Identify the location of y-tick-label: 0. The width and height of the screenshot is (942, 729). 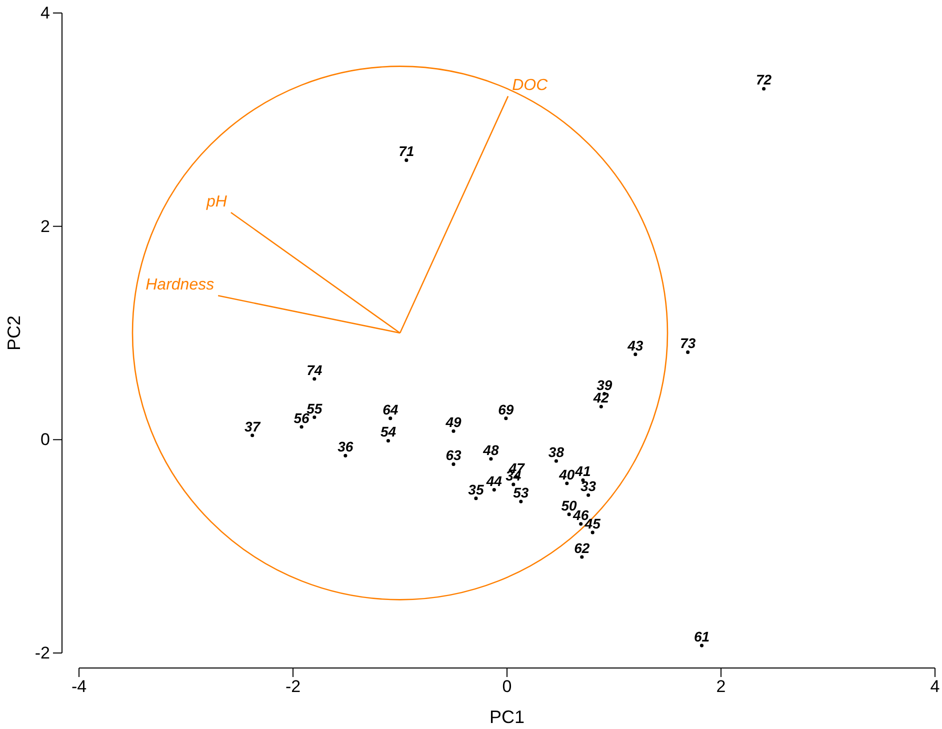
(45, 440).